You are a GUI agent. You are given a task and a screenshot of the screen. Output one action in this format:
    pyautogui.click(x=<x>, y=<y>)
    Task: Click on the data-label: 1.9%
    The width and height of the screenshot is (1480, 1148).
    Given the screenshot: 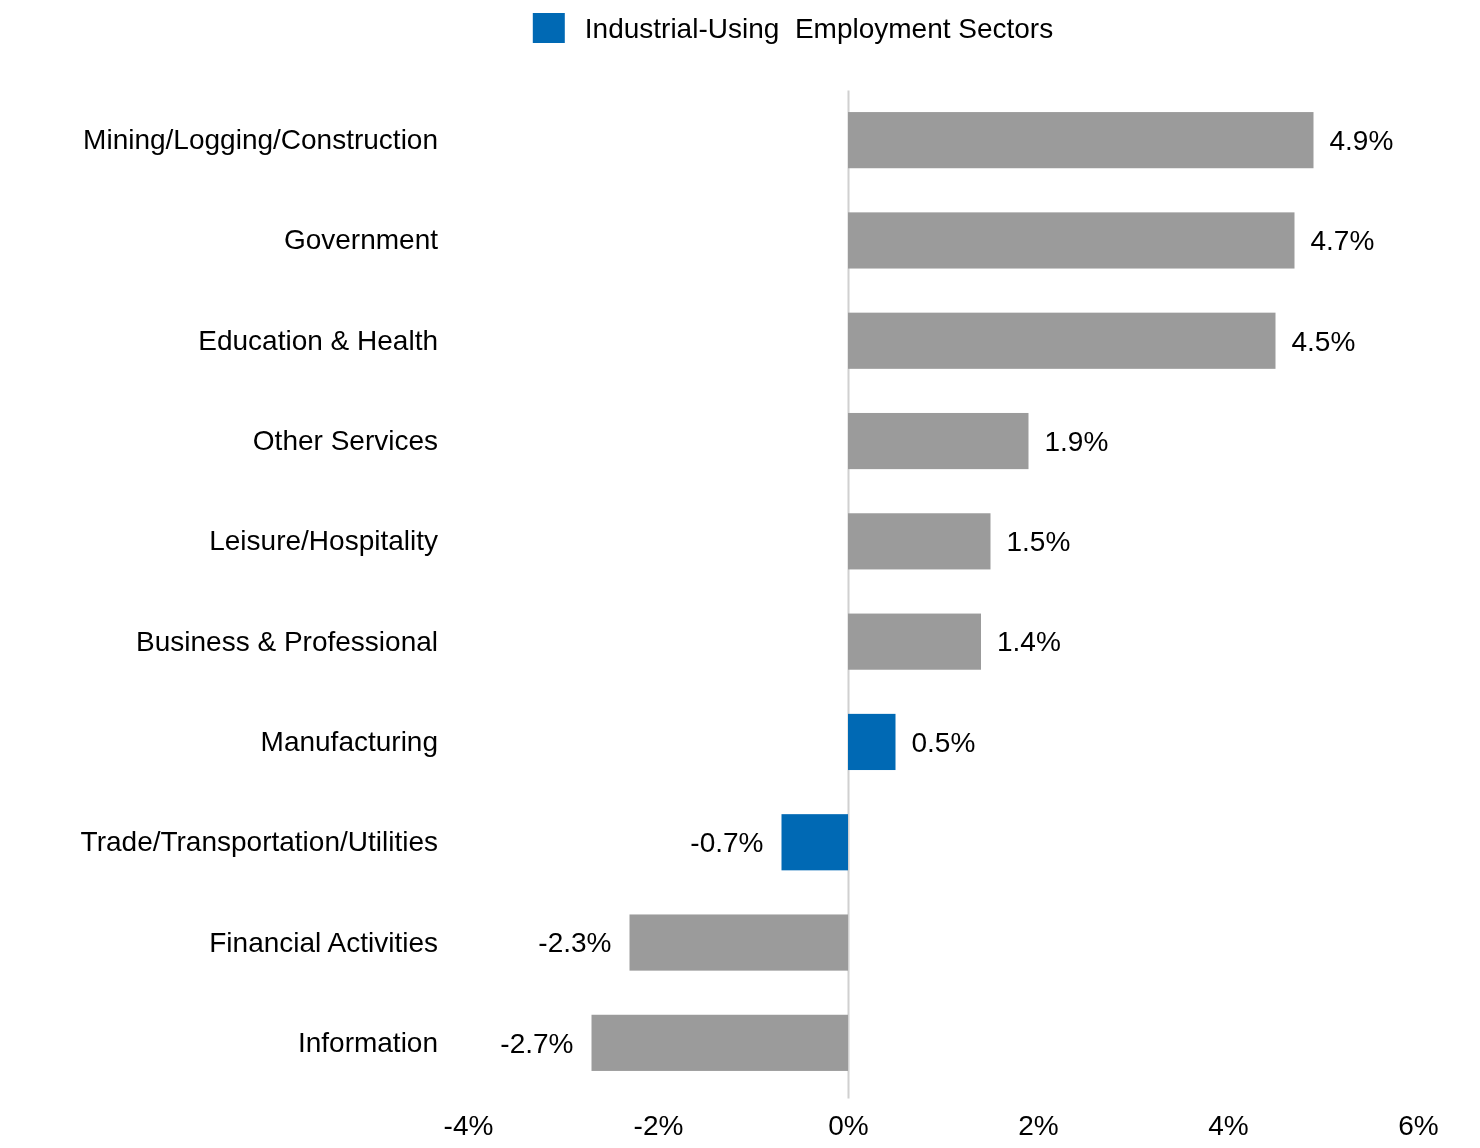 What is the action you would take?
    pyautogui.click(x=1076, y=441)
    